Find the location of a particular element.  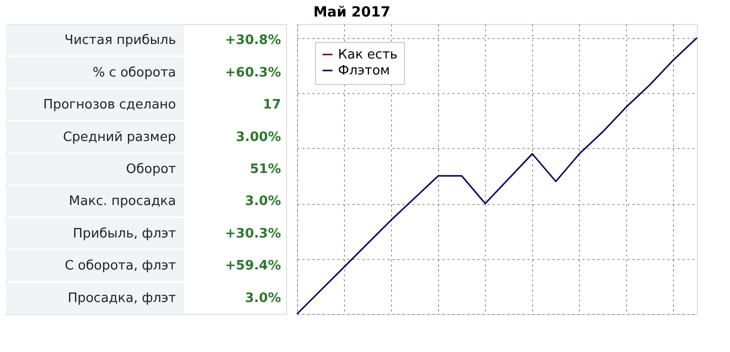

text: Оборот is located at coordinates (151, 169).